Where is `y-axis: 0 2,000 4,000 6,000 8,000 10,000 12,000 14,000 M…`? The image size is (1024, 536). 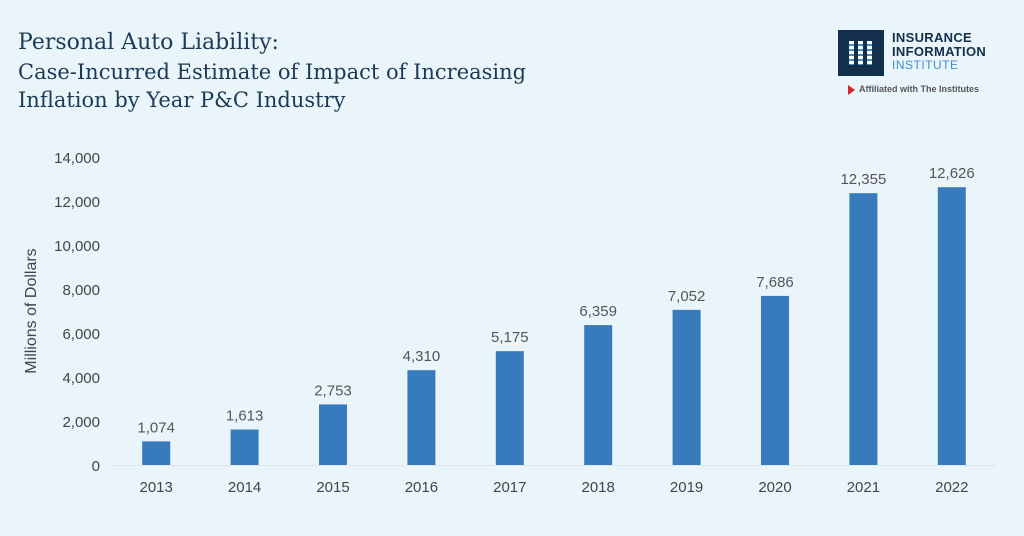 y-axis: 0 2,000 4,000 6,000 8,000 10,000 12,000 14,000 M… is located at coordinates (61, 312).